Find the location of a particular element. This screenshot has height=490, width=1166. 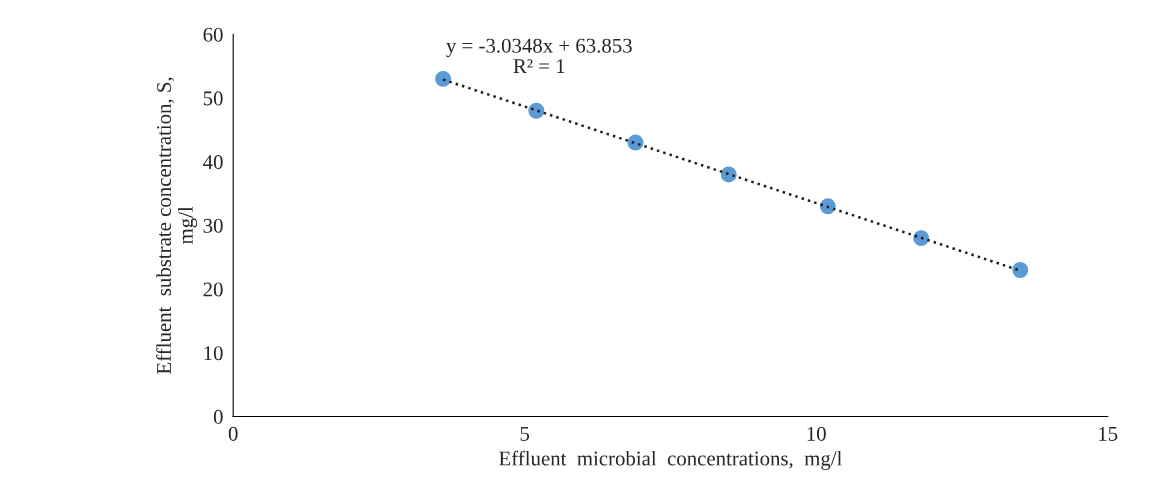

x-tick-label: 15 is located at coordinates (1108, 433).